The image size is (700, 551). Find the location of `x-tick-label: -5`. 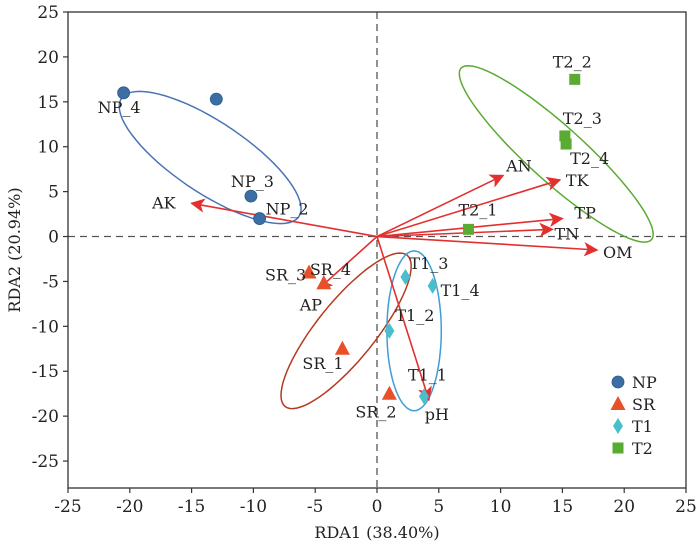

x-tick-label: -5 is located at coordinates (315, 507).